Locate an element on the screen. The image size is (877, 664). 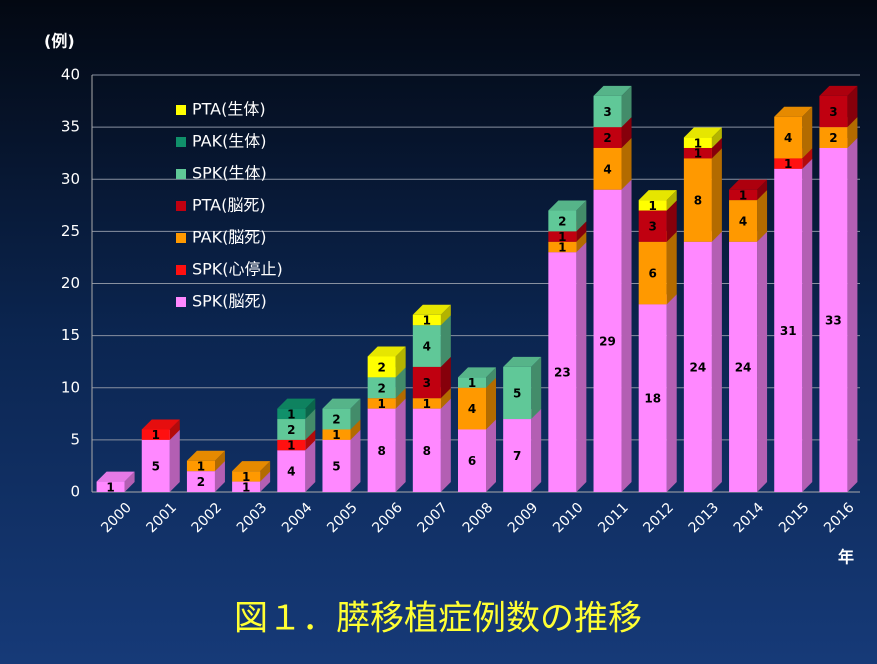
data-label: 24 is located at coordinates (743, 367).